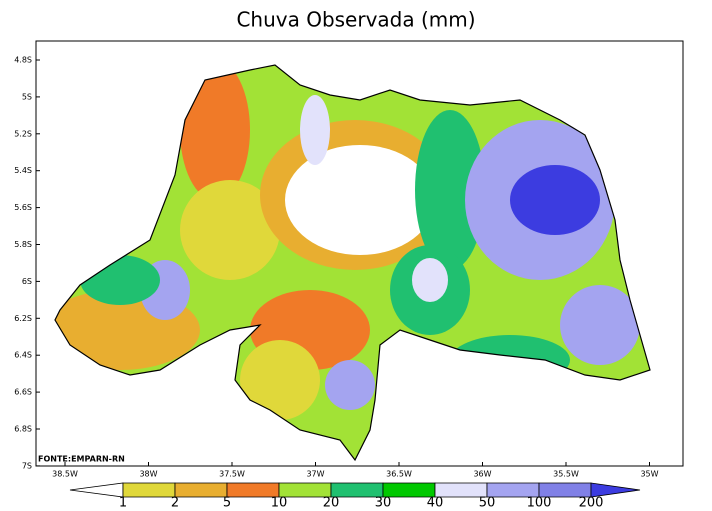  I want to click on color-legend: 1 2 5 10 20 30 40 50 100 200, so click(355, 496).